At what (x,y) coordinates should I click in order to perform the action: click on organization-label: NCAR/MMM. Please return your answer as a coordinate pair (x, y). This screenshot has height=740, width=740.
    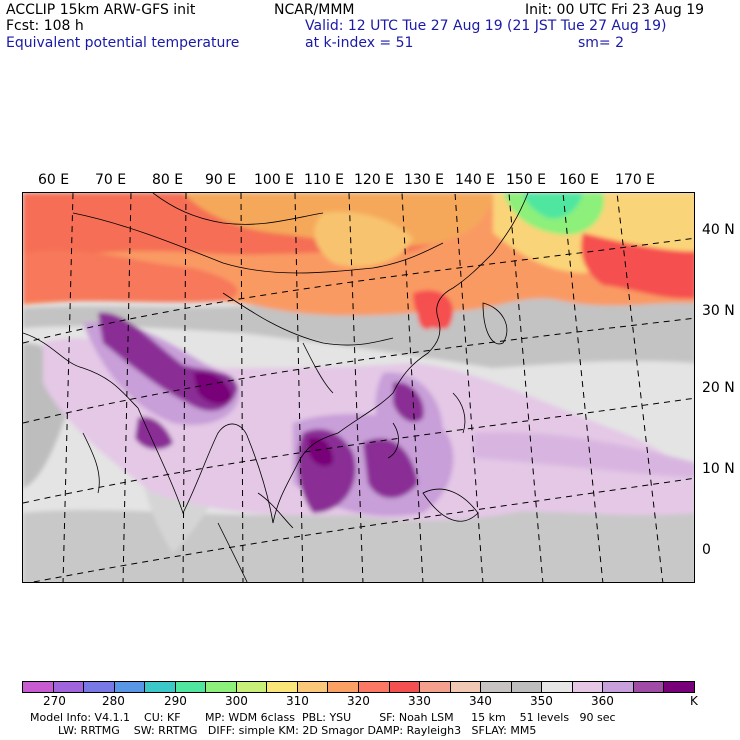
    Looking at the image, I should click on (314, 10).